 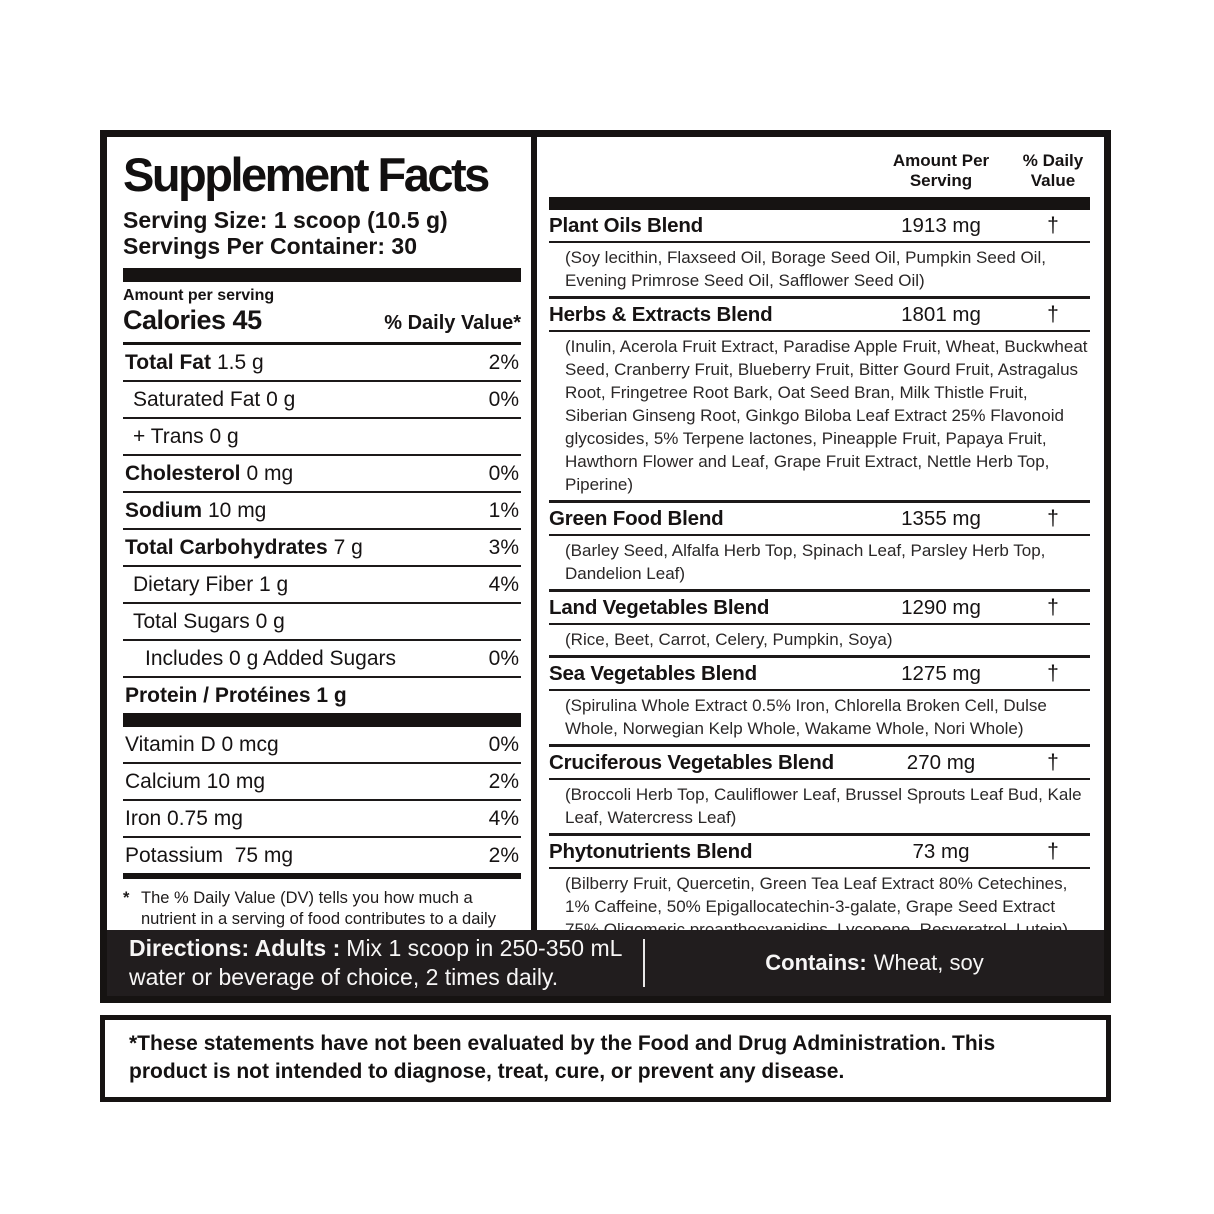 I want to click on micro-row-potassium: Potassium 75 mg 2%, so click(x=322, y=858).